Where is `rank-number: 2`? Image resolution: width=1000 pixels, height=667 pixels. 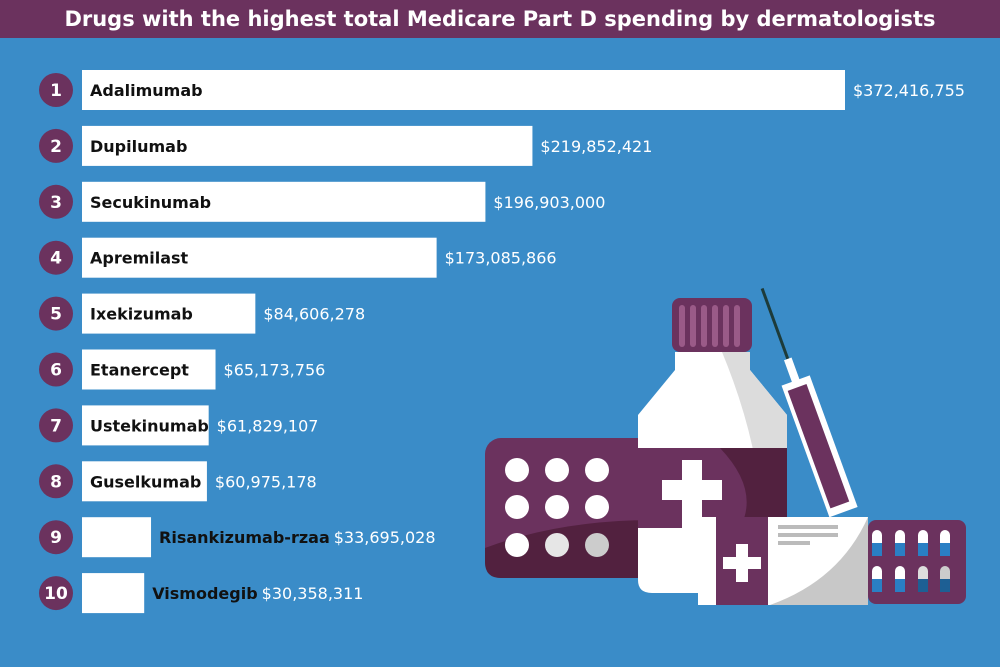 rank-number: 2 is located at coordinates (56, 147).